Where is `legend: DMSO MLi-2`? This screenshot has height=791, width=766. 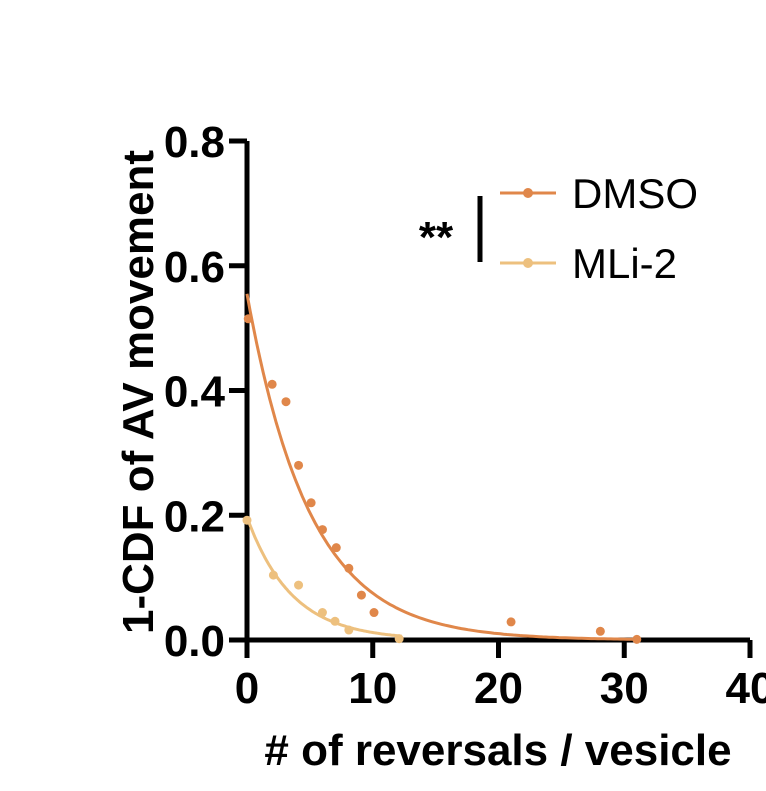
legend: DMSO MLi-2 is located at coordinates (599, 228).